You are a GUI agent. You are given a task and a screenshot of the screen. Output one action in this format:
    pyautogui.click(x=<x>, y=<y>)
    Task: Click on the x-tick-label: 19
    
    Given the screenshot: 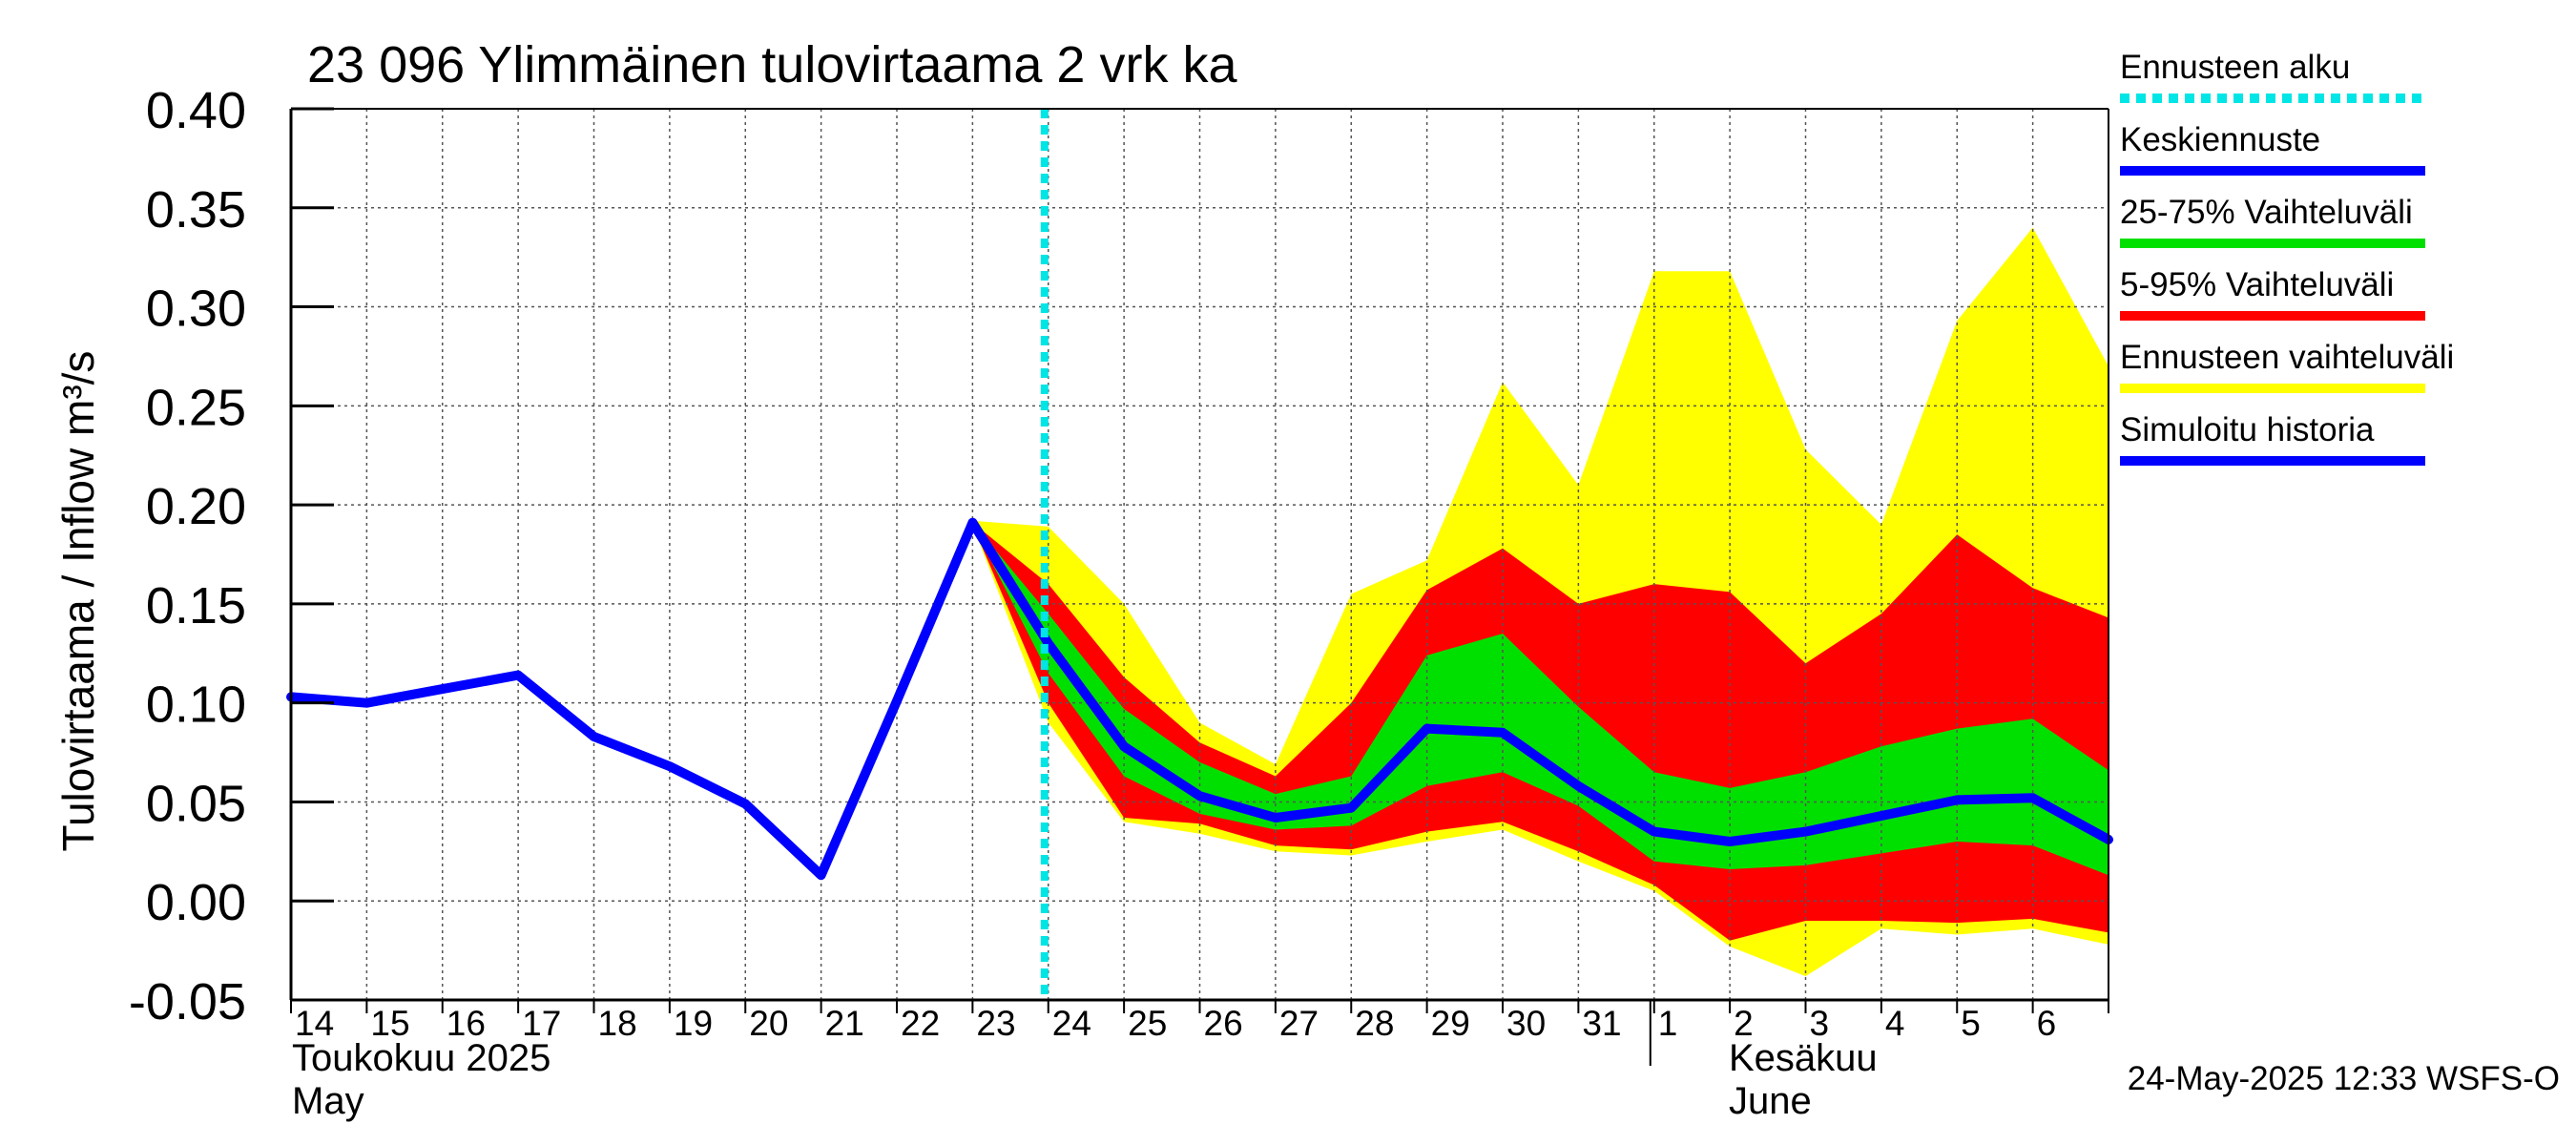 What is the action you would take?
    pyautogui.click(x=693, y=1023)
    